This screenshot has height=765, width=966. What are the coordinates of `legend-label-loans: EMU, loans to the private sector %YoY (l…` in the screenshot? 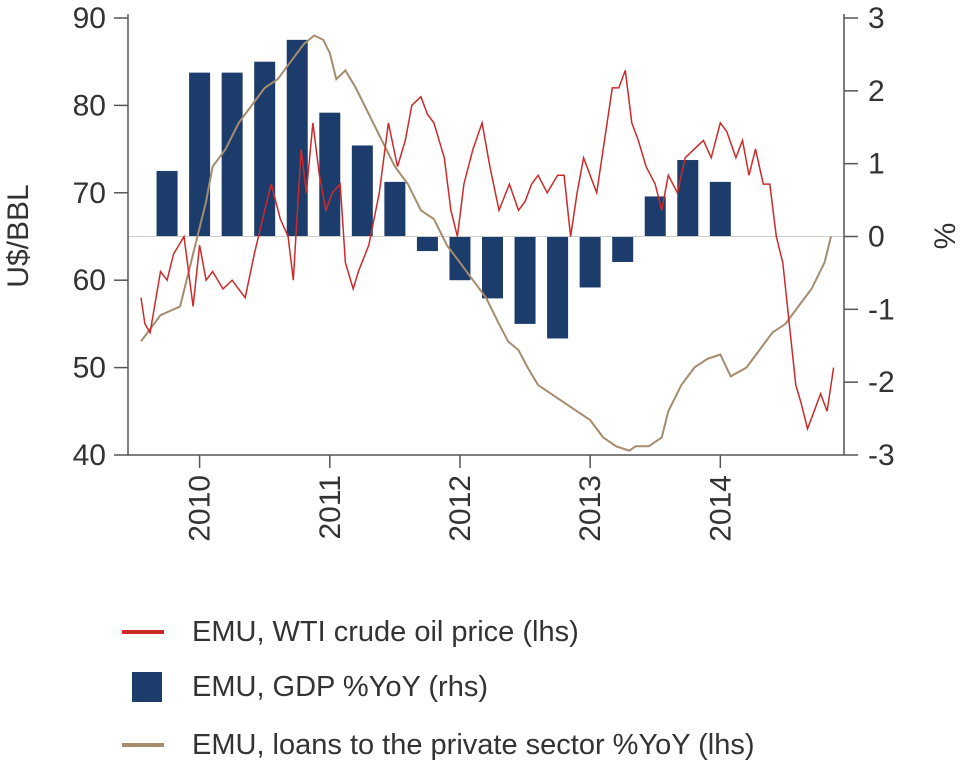 It's located at (473, 745).